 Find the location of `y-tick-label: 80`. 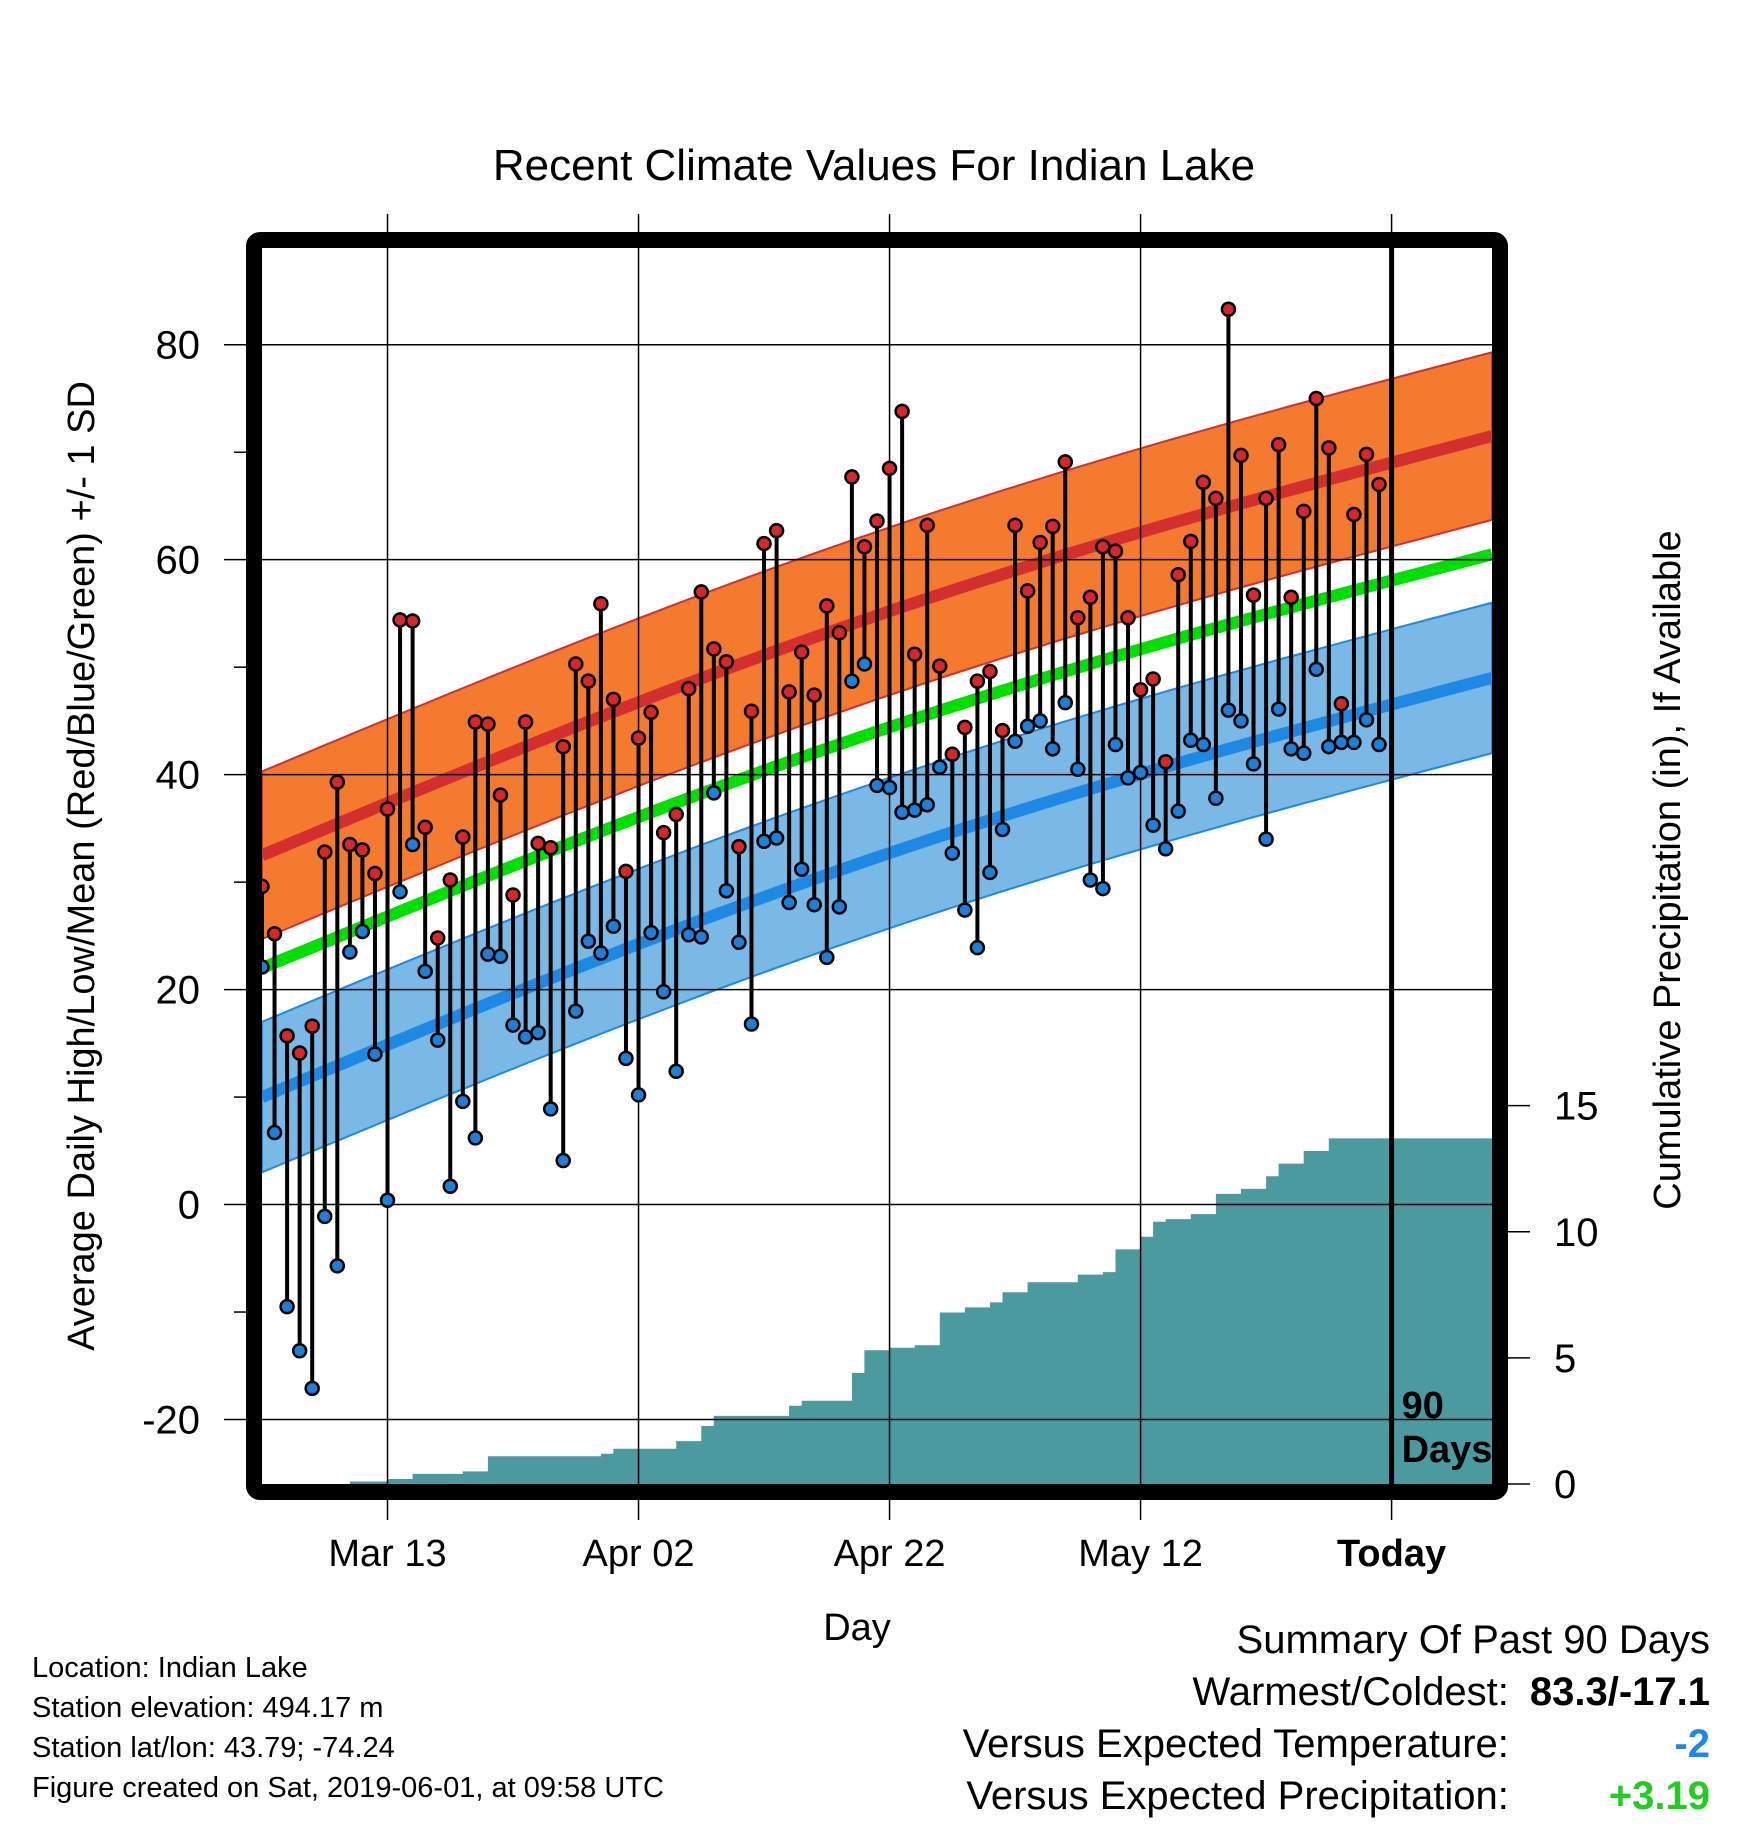

y-tick-label: 80 is located at coordinates (178, 346).